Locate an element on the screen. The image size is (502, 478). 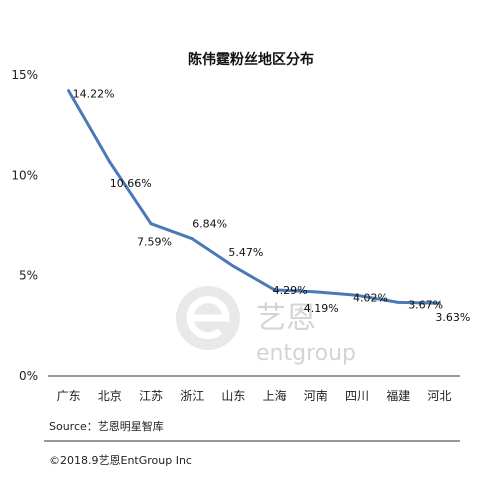
entgroup-watermark: 艺恩 entgroup is located at coordinates (266, 326).